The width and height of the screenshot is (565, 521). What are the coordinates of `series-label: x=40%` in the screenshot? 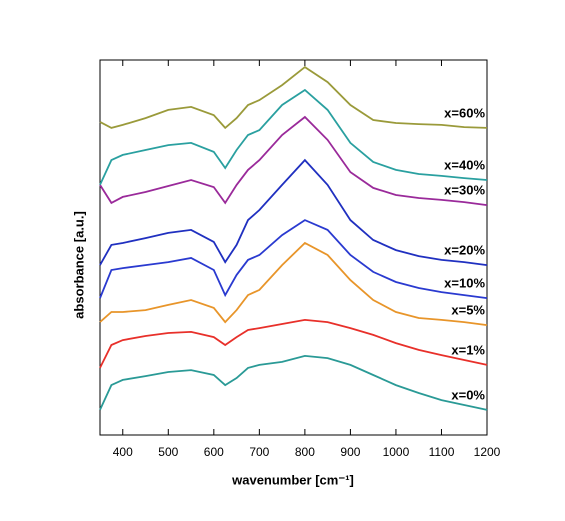 It's located at (464, 164).